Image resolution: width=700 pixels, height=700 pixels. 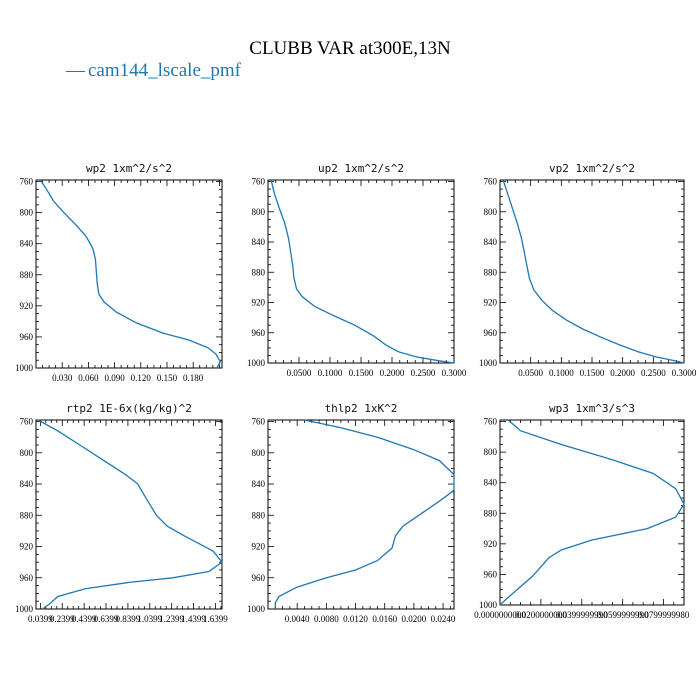 I want to click on x-tick-label: 0.6399, so click(x=106, y=619).